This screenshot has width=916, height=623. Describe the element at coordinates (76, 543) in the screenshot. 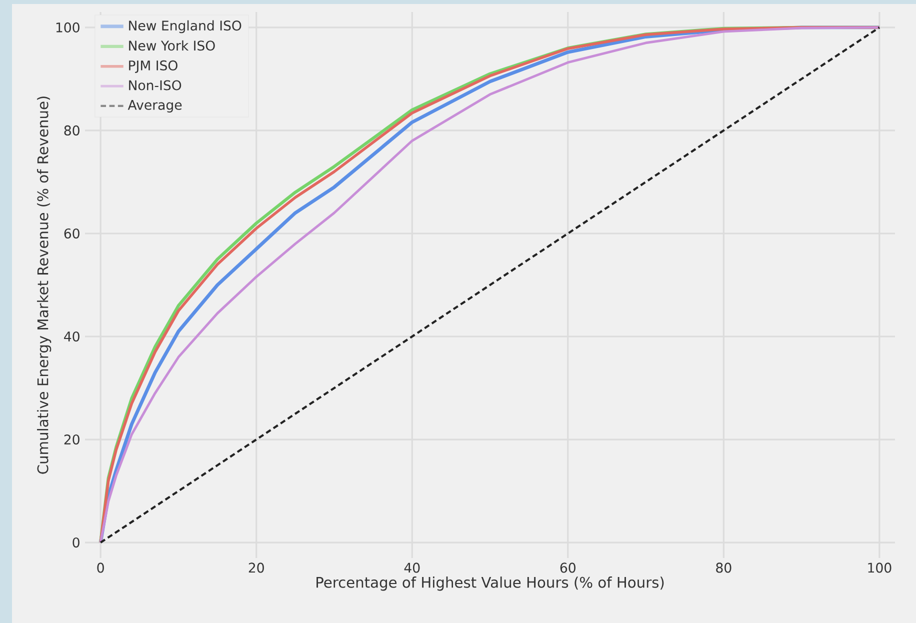

I see `y-tick-label: 0` at that location.